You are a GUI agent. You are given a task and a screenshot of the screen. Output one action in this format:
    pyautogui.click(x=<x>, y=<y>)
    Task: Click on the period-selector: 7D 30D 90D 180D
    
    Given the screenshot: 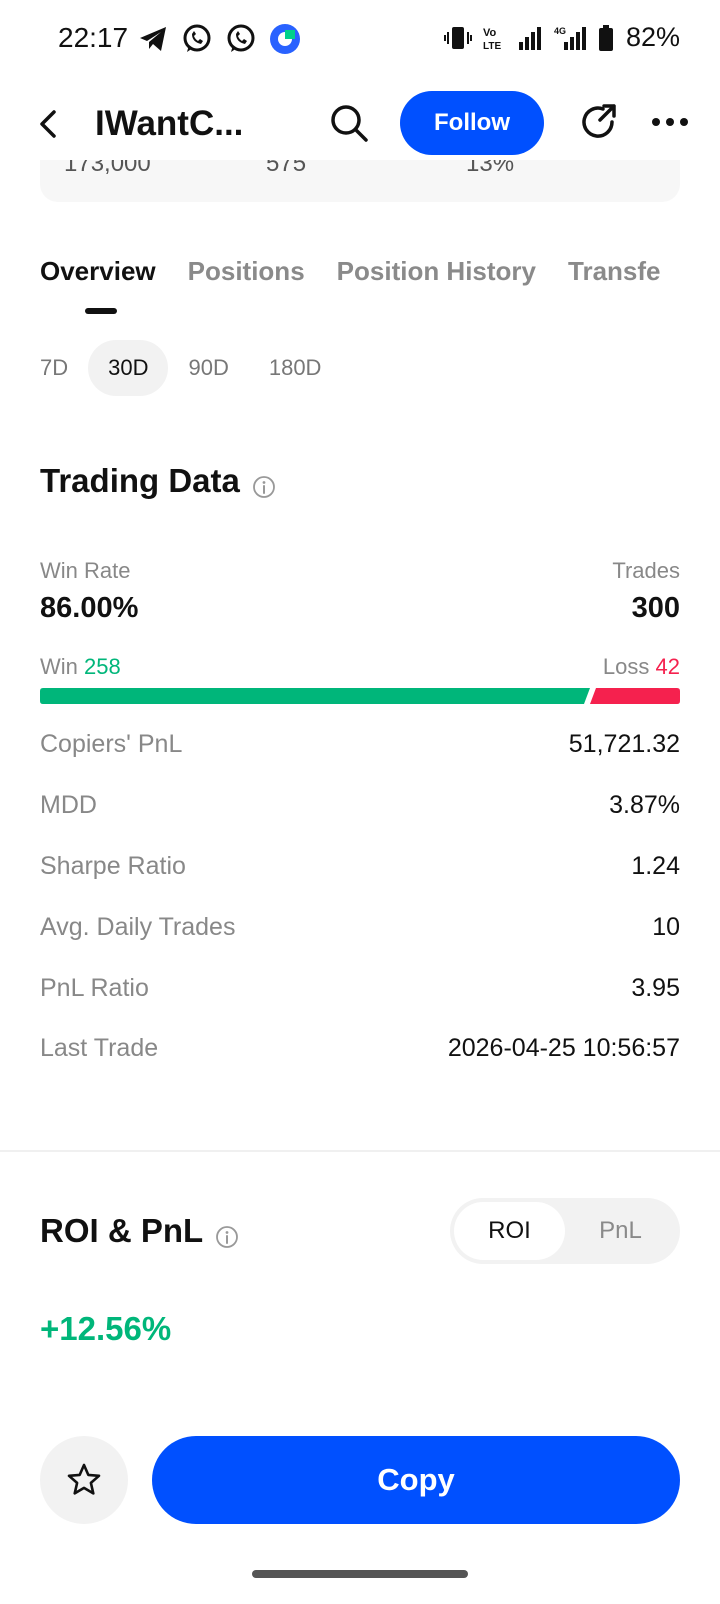 What is the action you would take?
    pyautogui.click(x=190, y=368)
    